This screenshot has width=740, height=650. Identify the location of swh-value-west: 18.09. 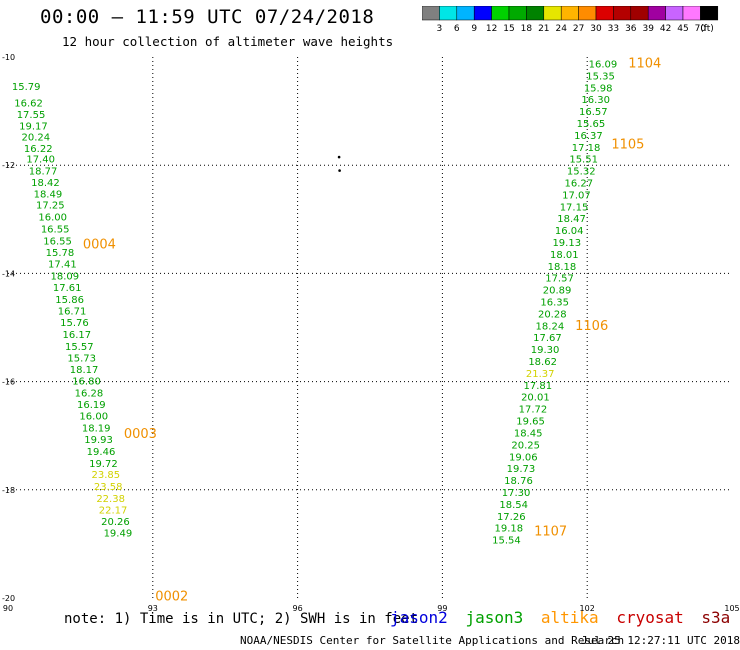
(64, 277).